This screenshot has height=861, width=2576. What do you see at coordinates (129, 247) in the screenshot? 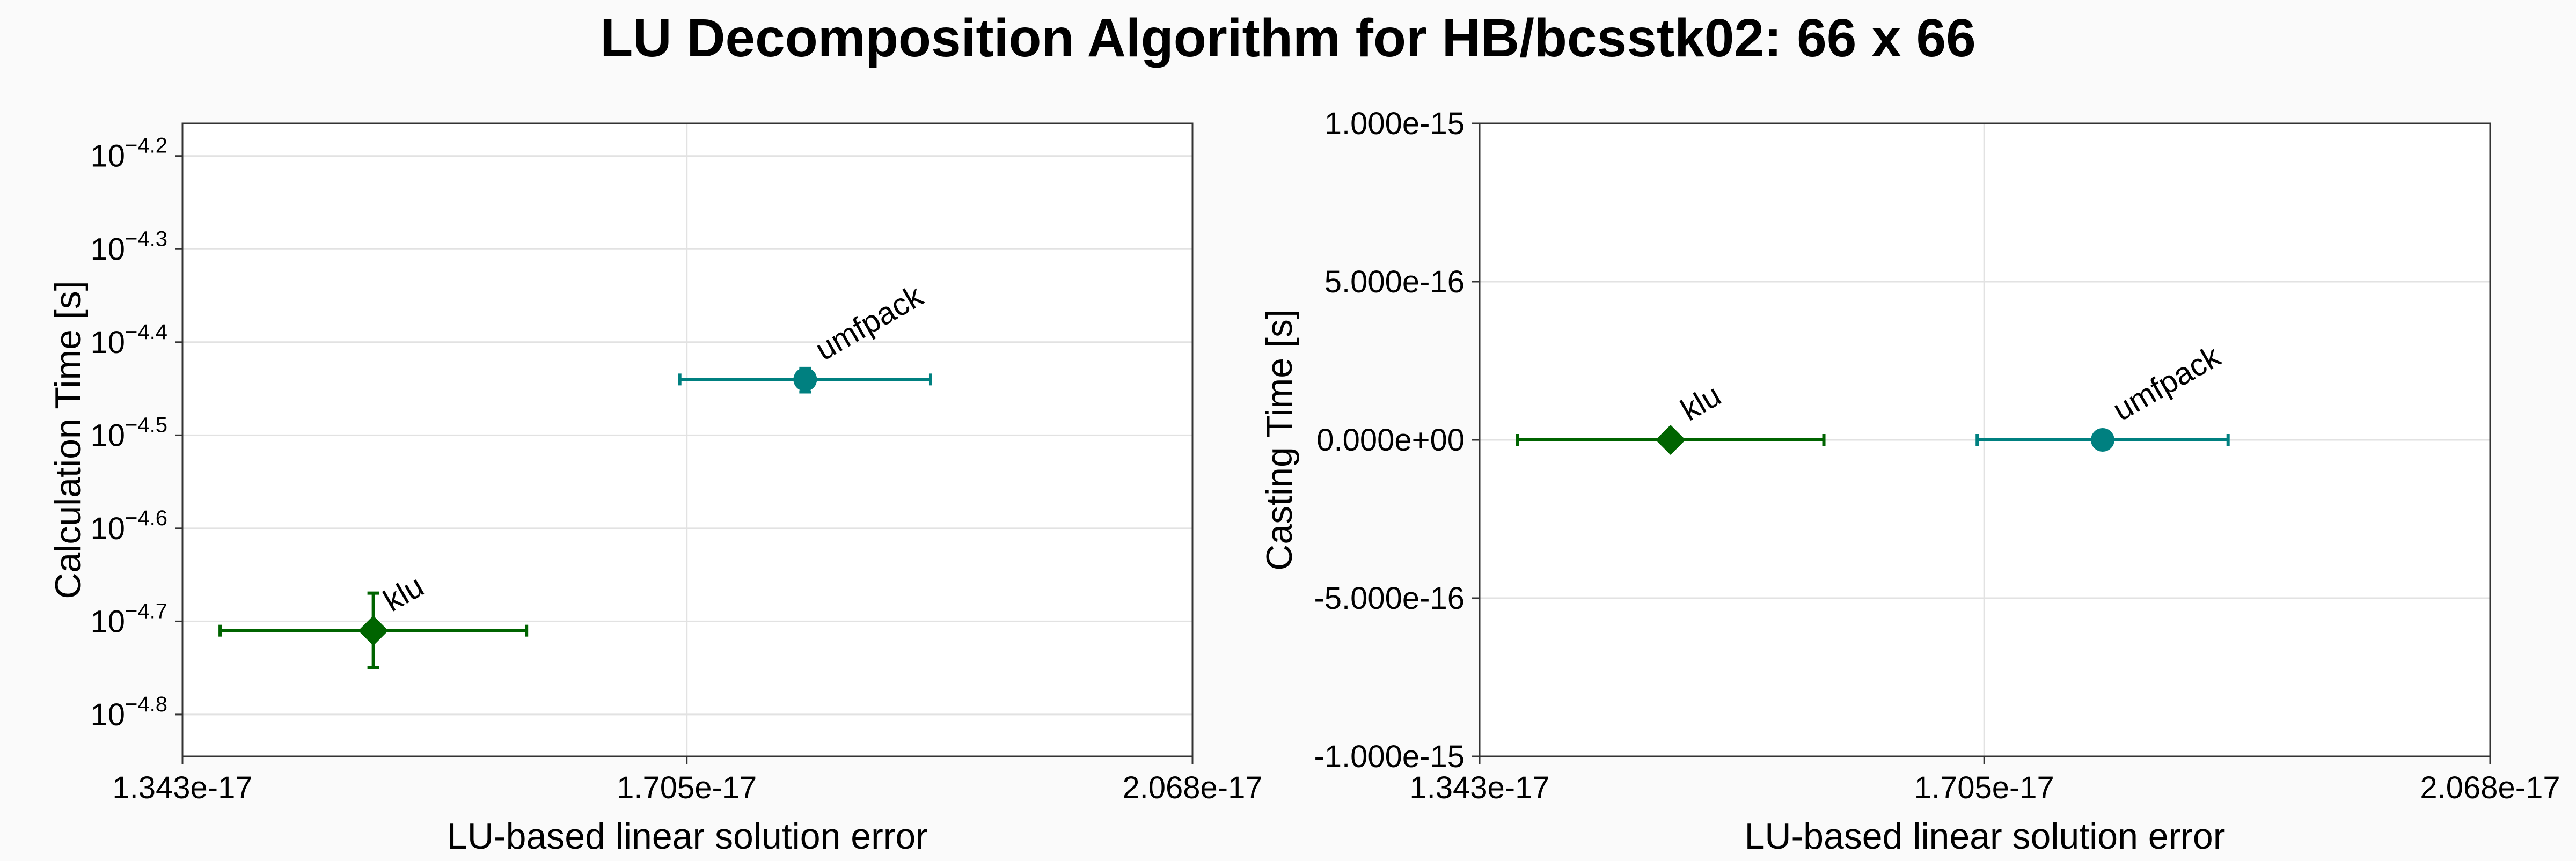
I see `y-tick-label: 10−4.3` at bounding box center [129, 247].